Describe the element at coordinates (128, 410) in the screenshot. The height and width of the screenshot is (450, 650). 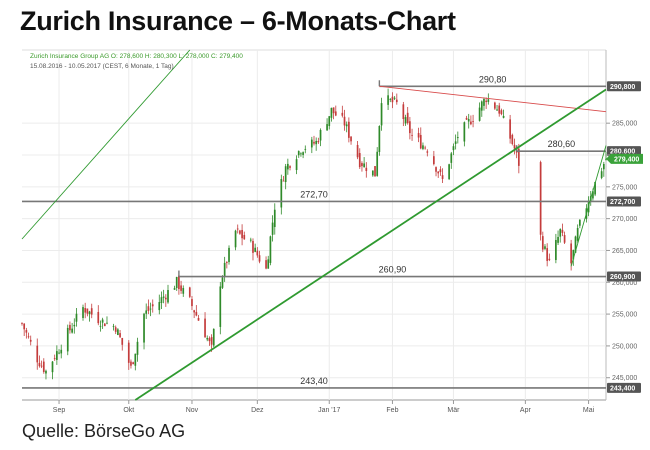
I see `x-tick-label: Okt` at that location.